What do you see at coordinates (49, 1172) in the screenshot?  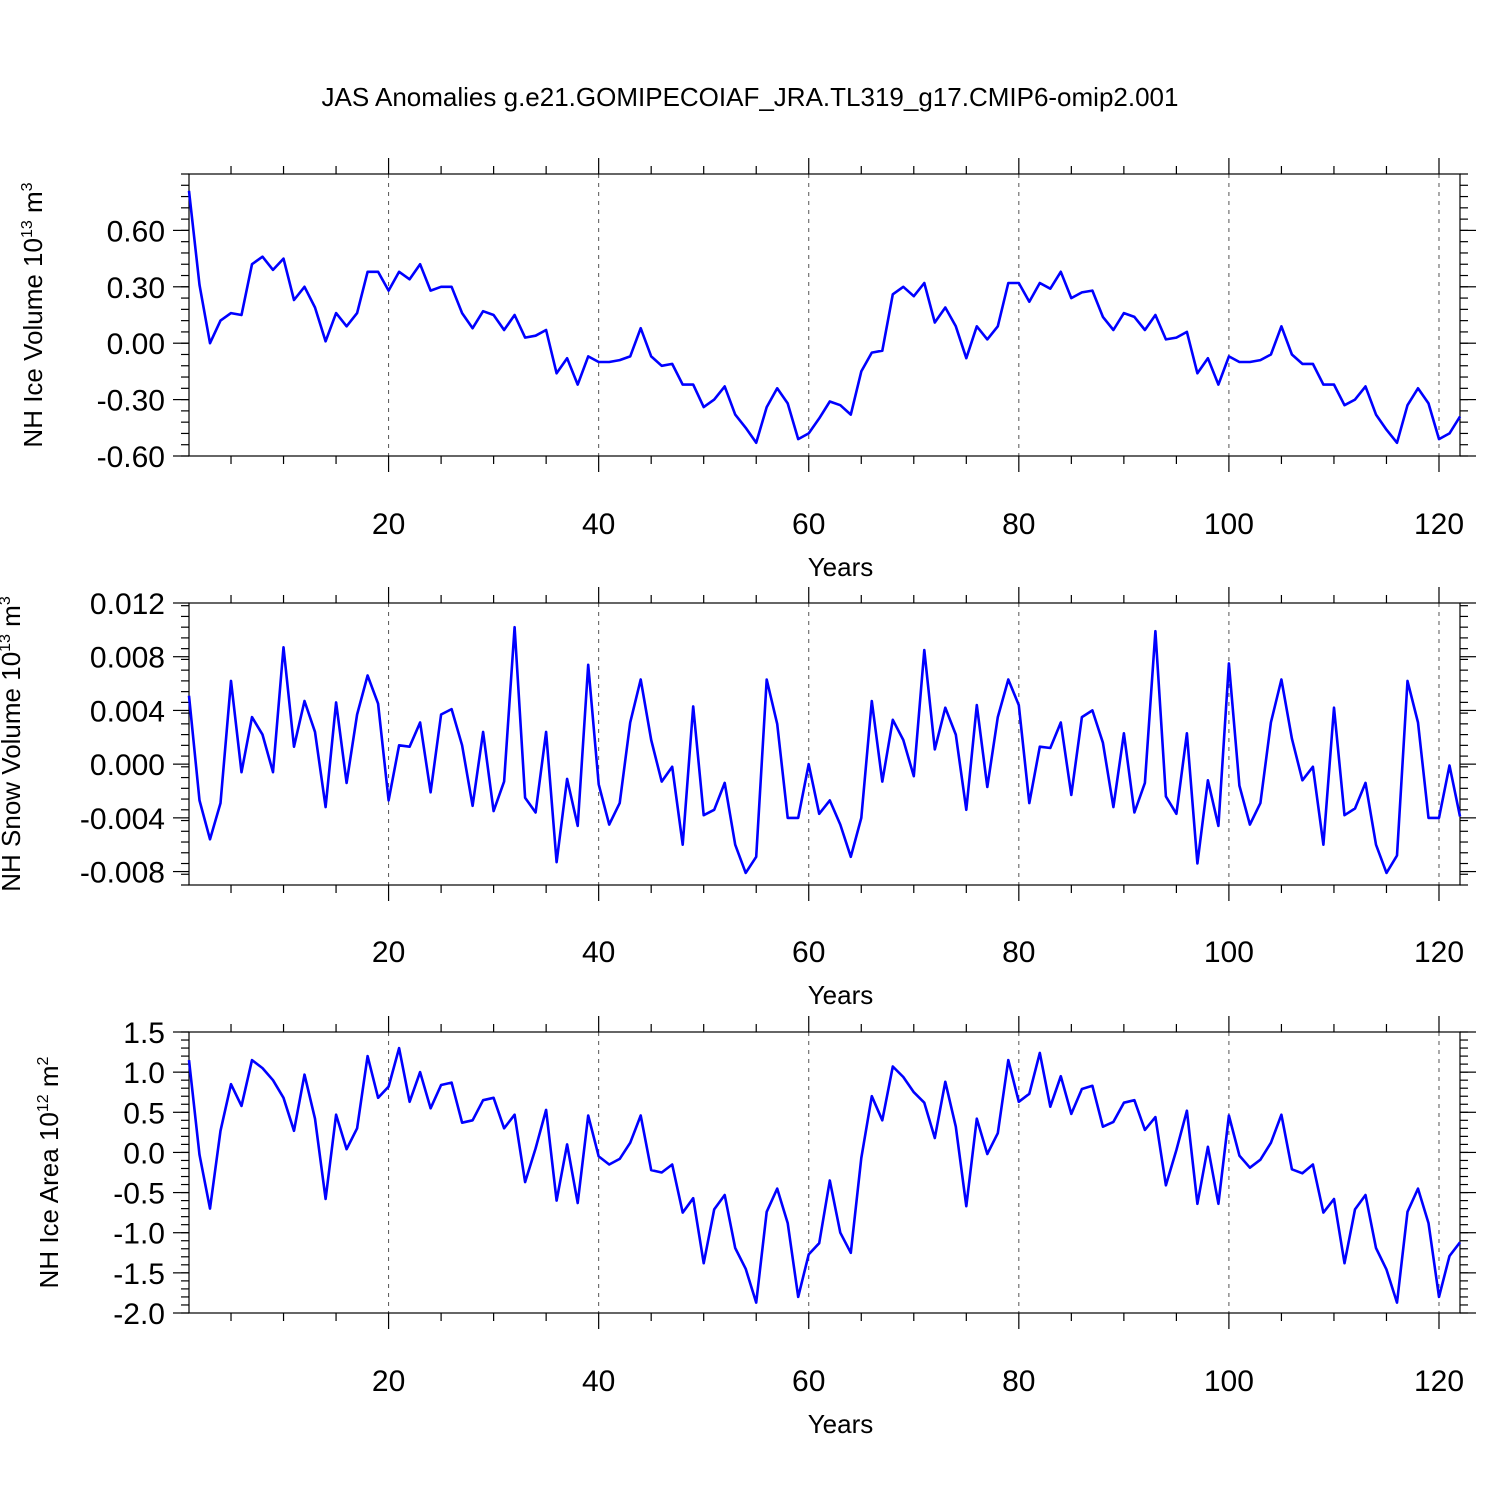 I see `y-axis-title: NH Ice Area 1012 m2` at bounding box center [49, 1172].